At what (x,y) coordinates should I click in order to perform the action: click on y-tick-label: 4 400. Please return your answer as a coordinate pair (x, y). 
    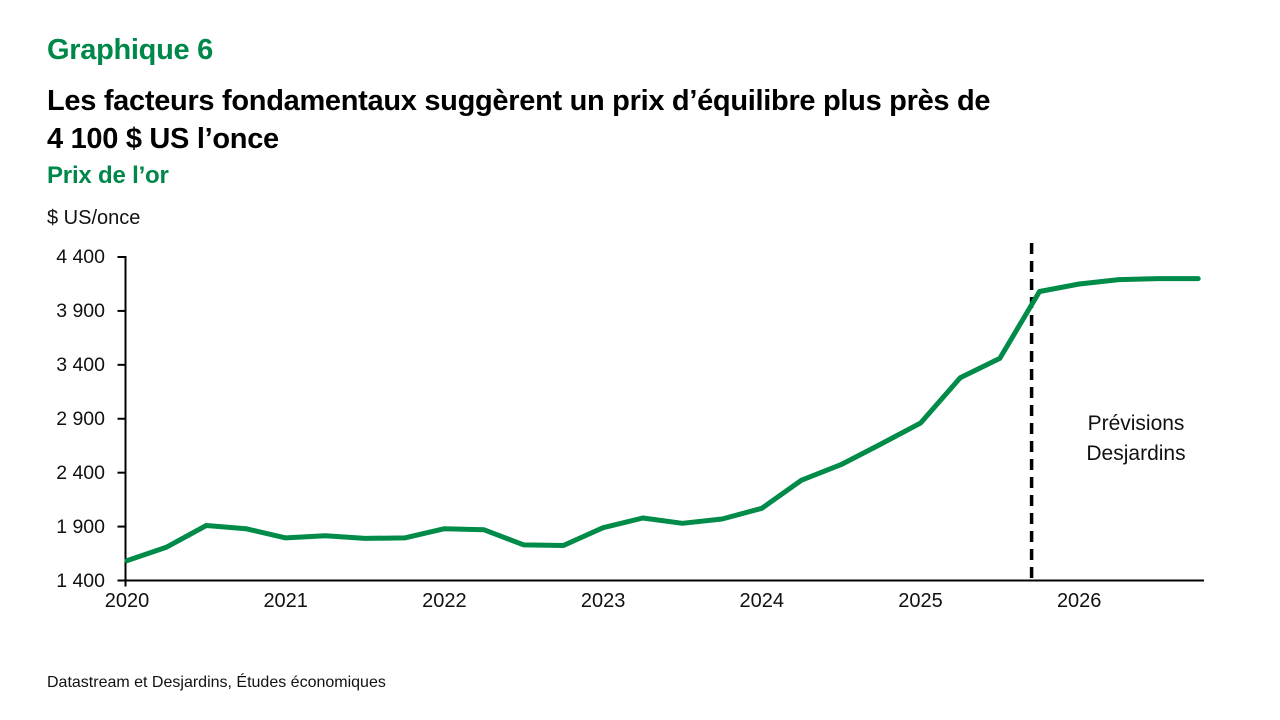
    Looking at the image, I should click on (80, 257).